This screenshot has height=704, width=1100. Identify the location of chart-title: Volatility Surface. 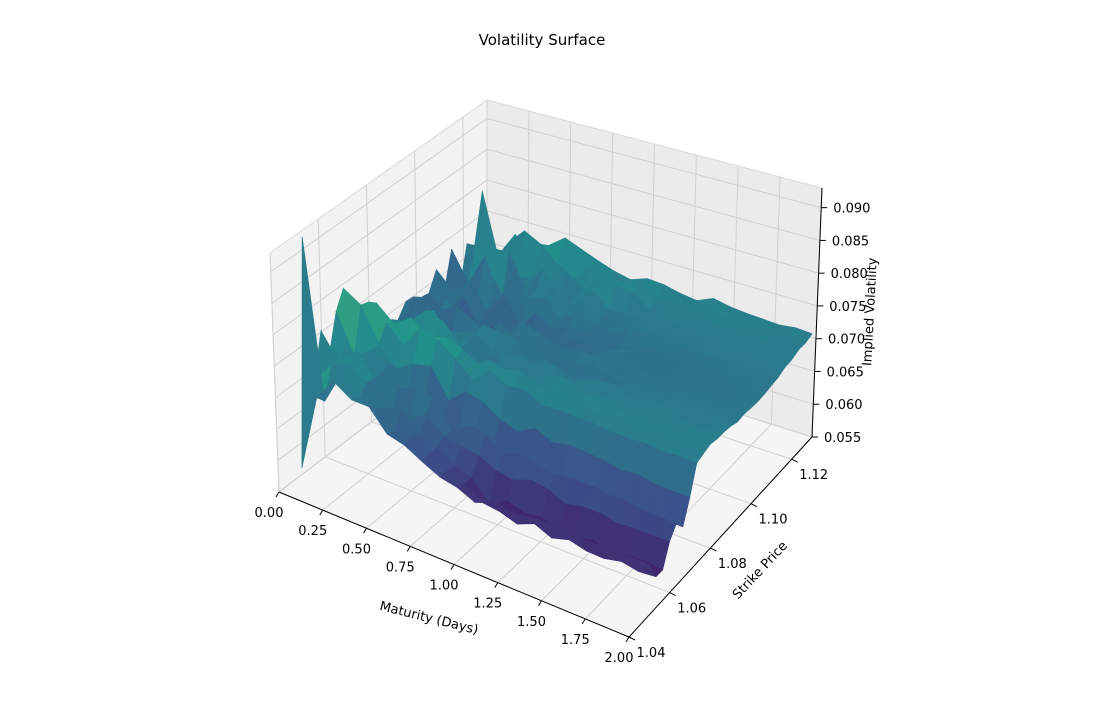
(542, 40).